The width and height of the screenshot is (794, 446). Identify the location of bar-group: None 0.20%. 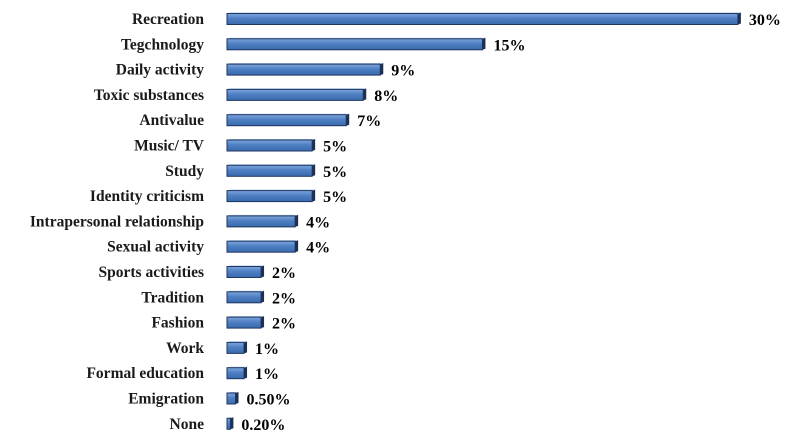
(228, 425).